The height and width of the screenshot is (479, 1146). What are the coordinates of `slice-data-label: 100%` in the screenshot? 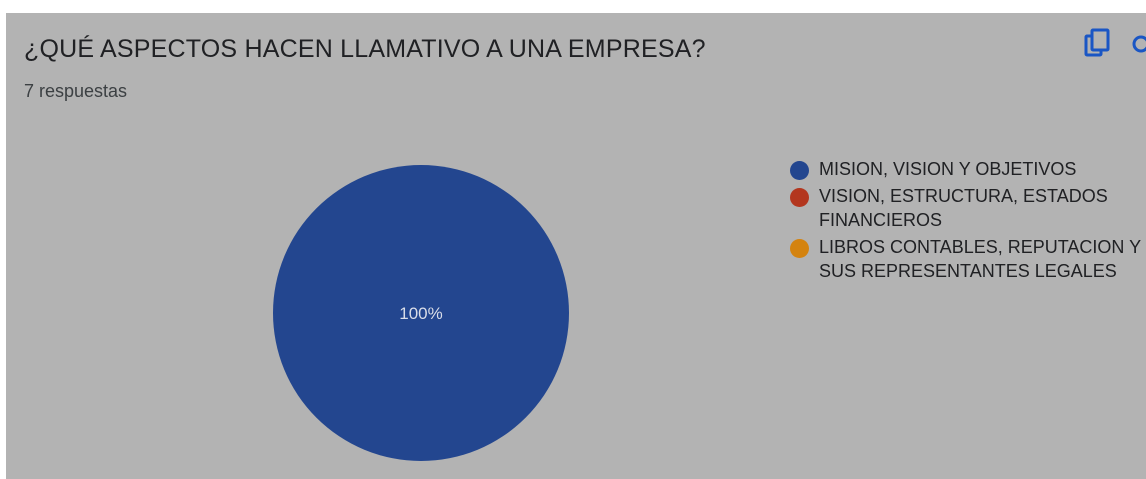 It's located at (420, 313).